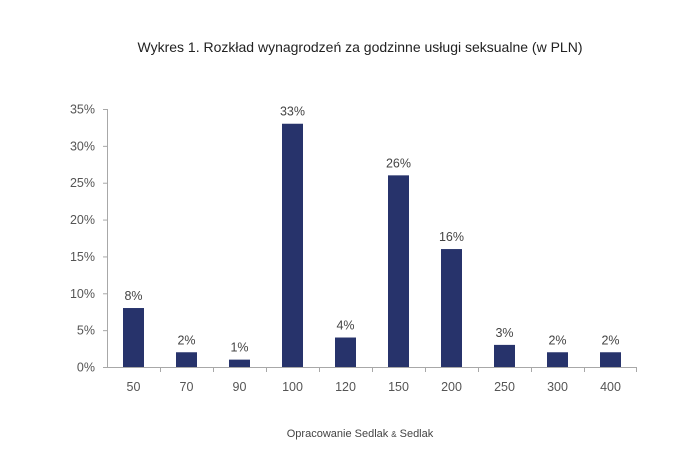 The width and height of the screenshot is (694, 463). I want to click on x-tick-label: 120, so click(345, 387).